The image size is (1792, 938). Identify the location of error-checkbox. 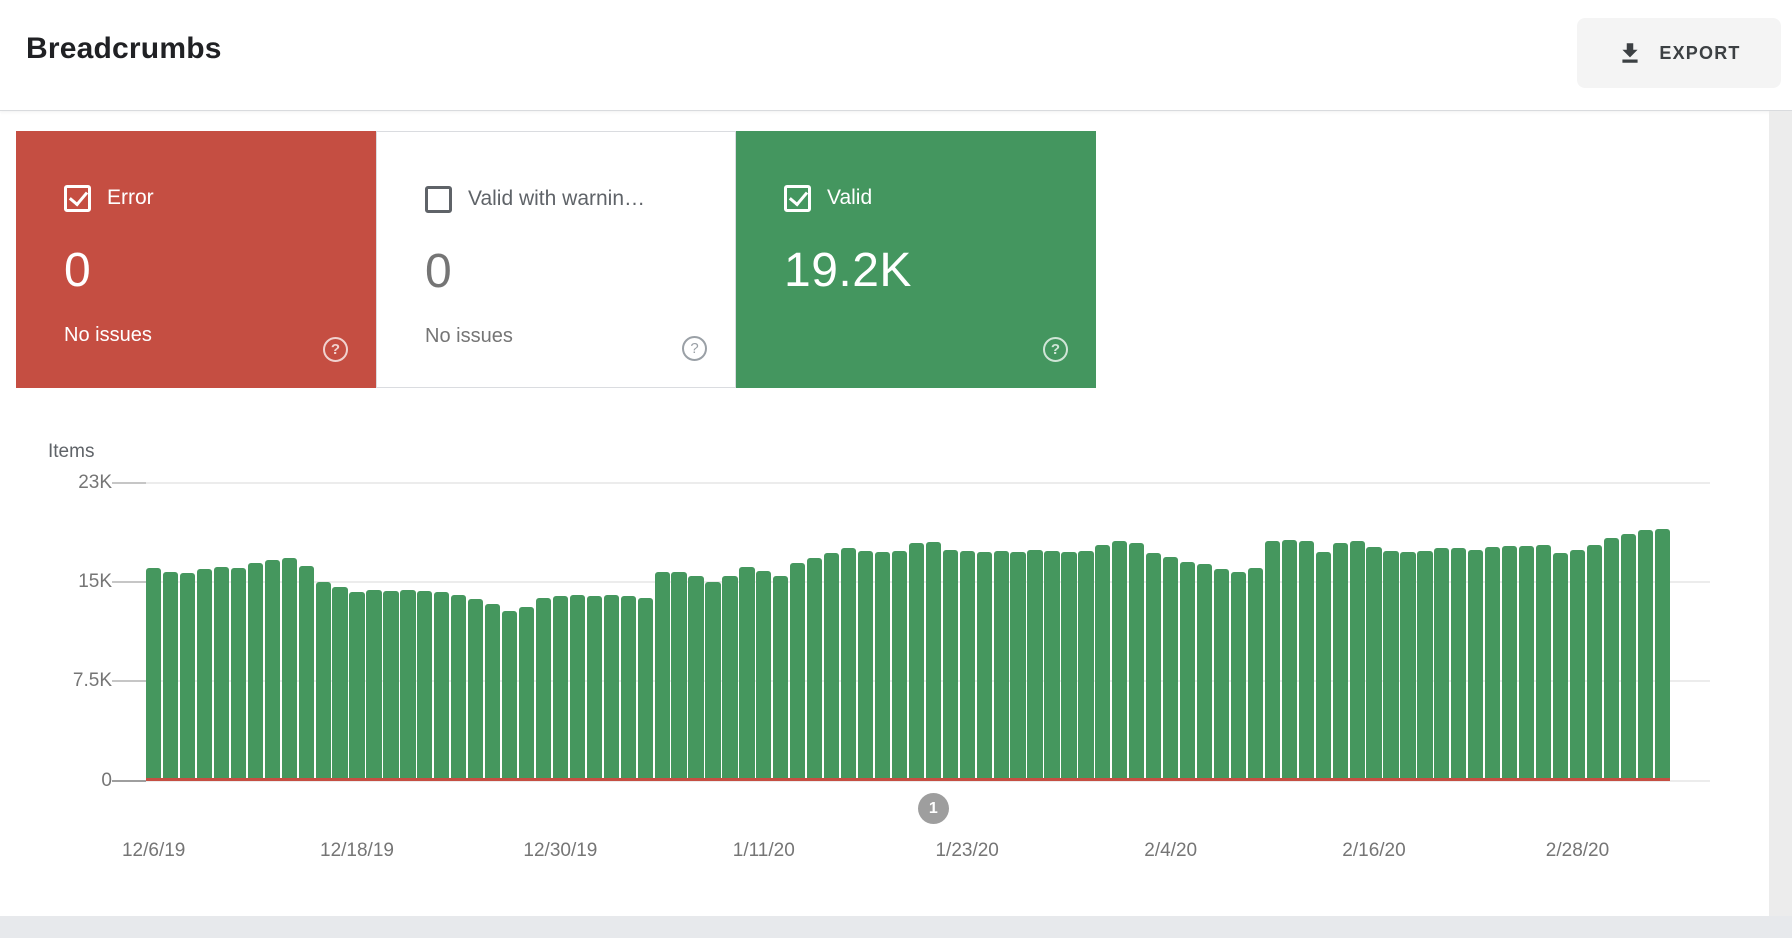
(77, 198).